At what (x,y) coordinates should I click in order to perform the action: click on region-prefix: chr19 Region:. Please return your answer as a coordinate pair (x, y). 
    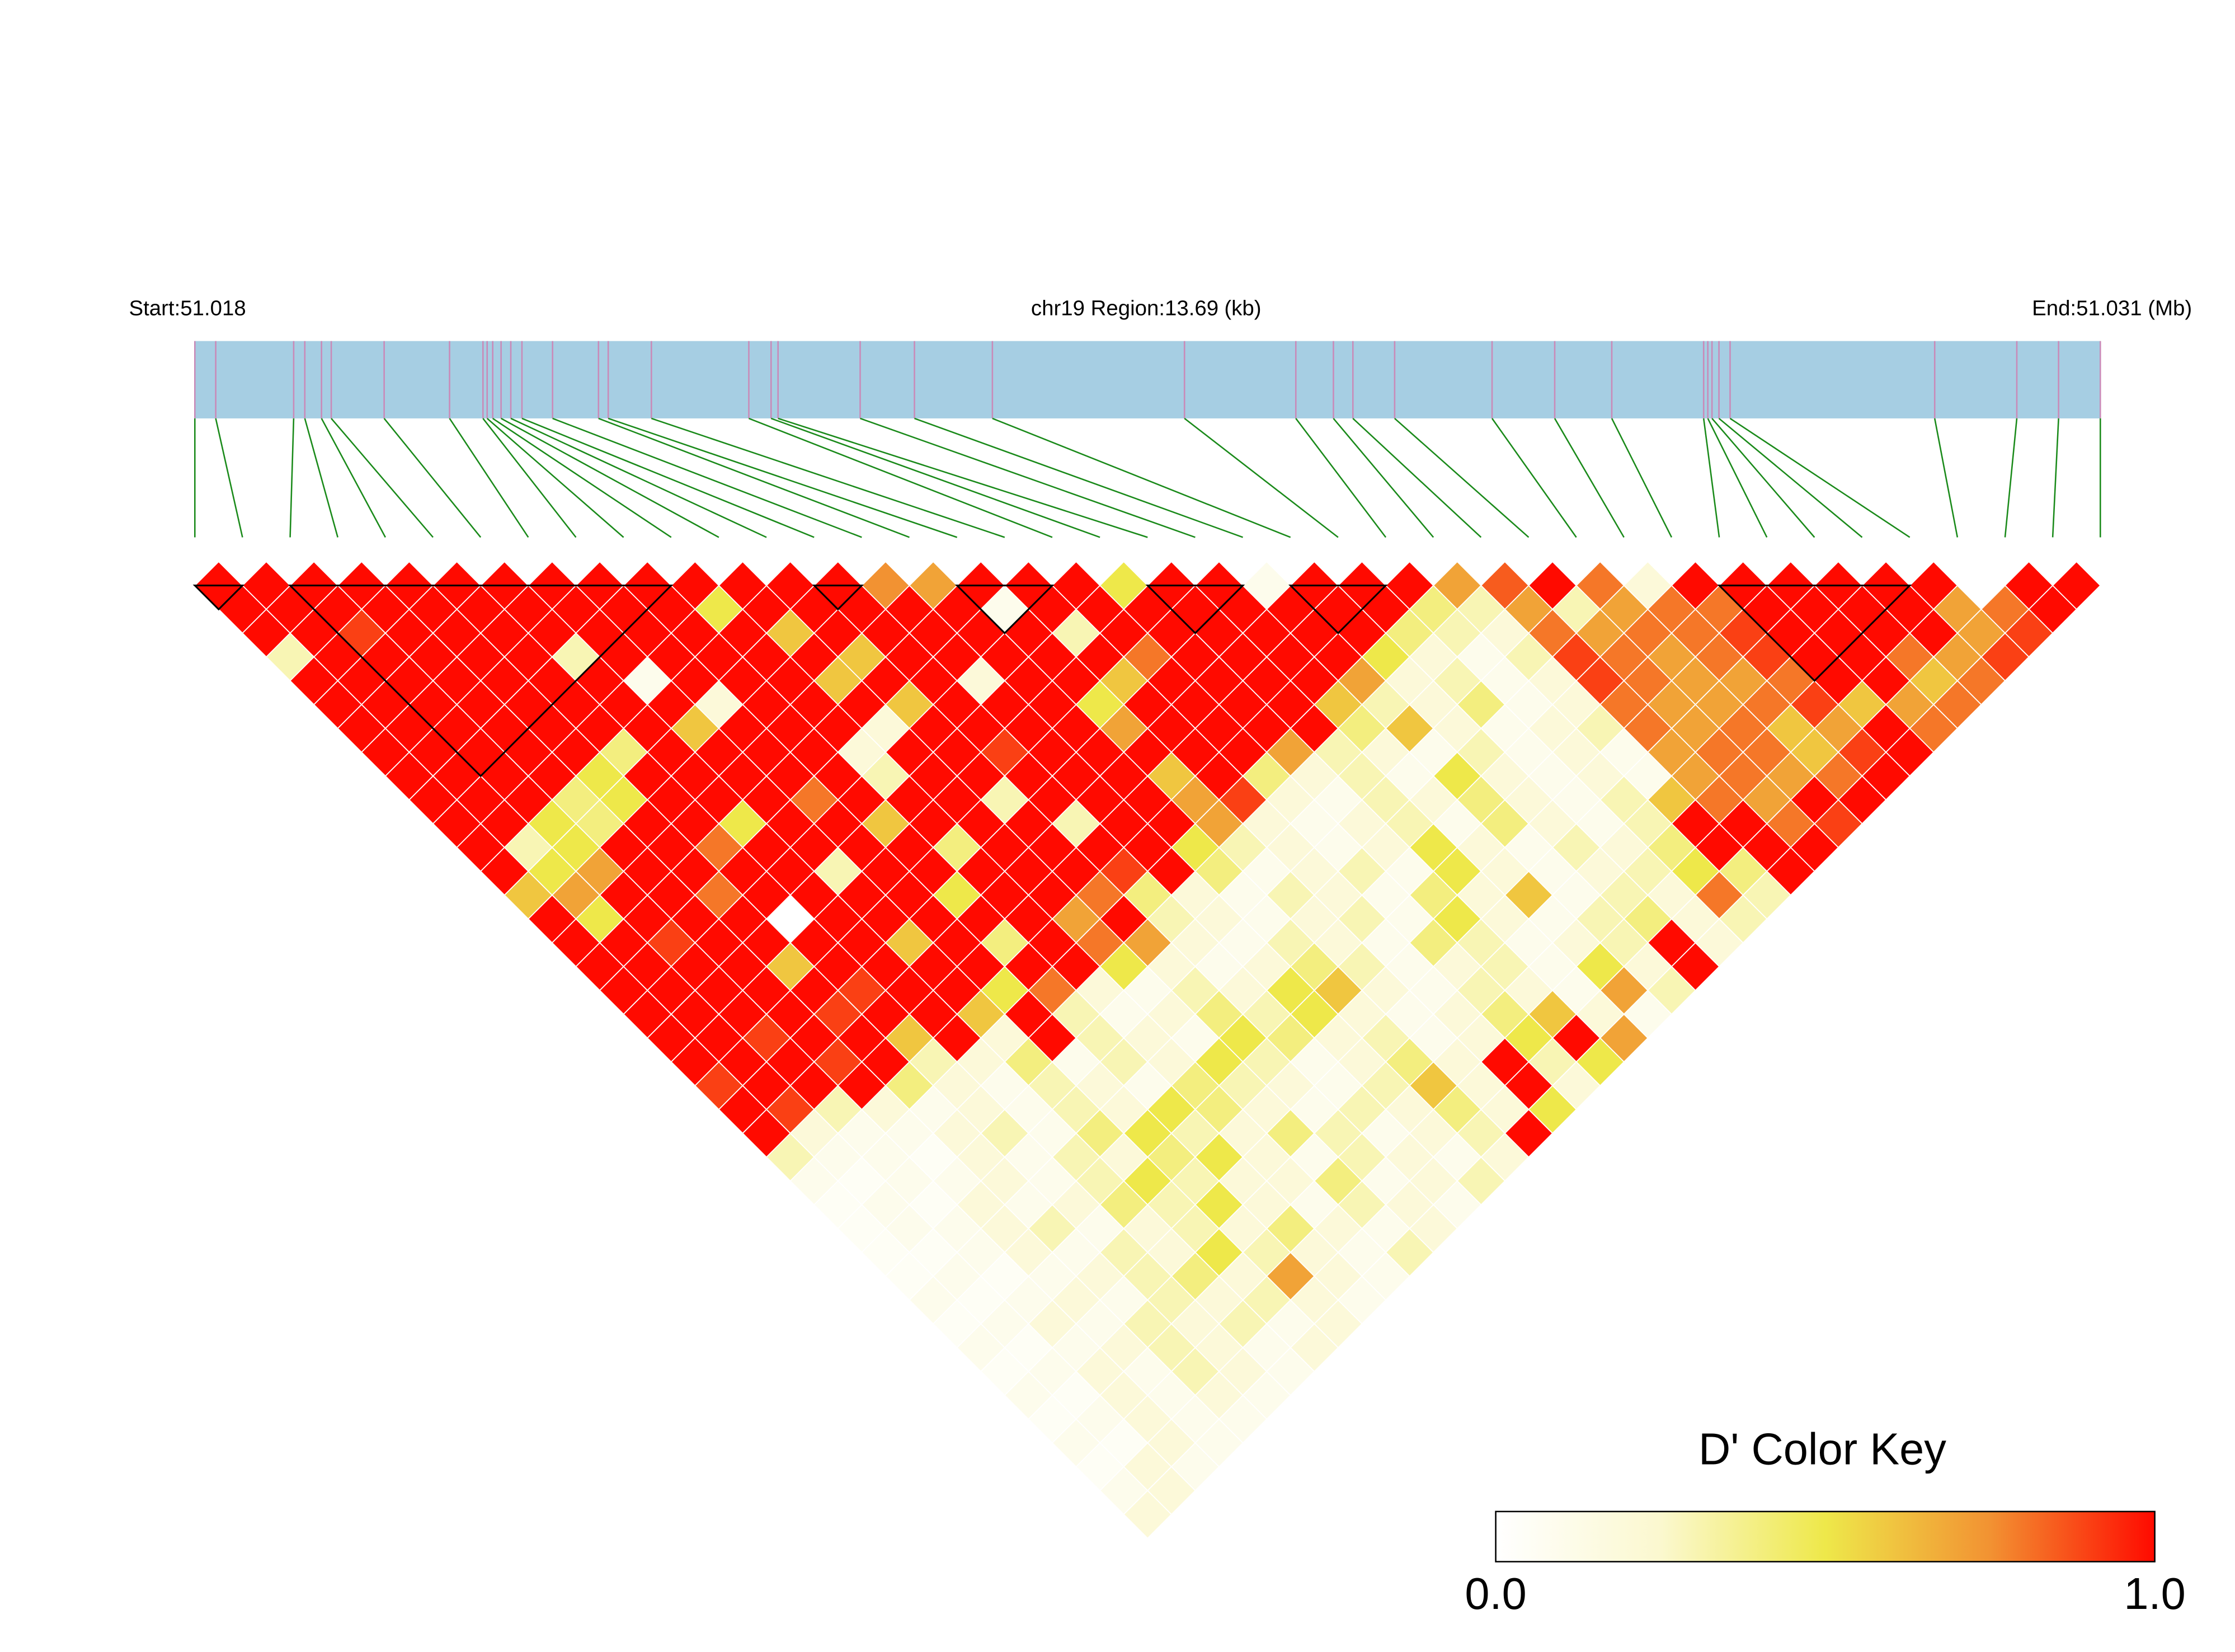
    Looking at the image, I should click on (1098, 308).